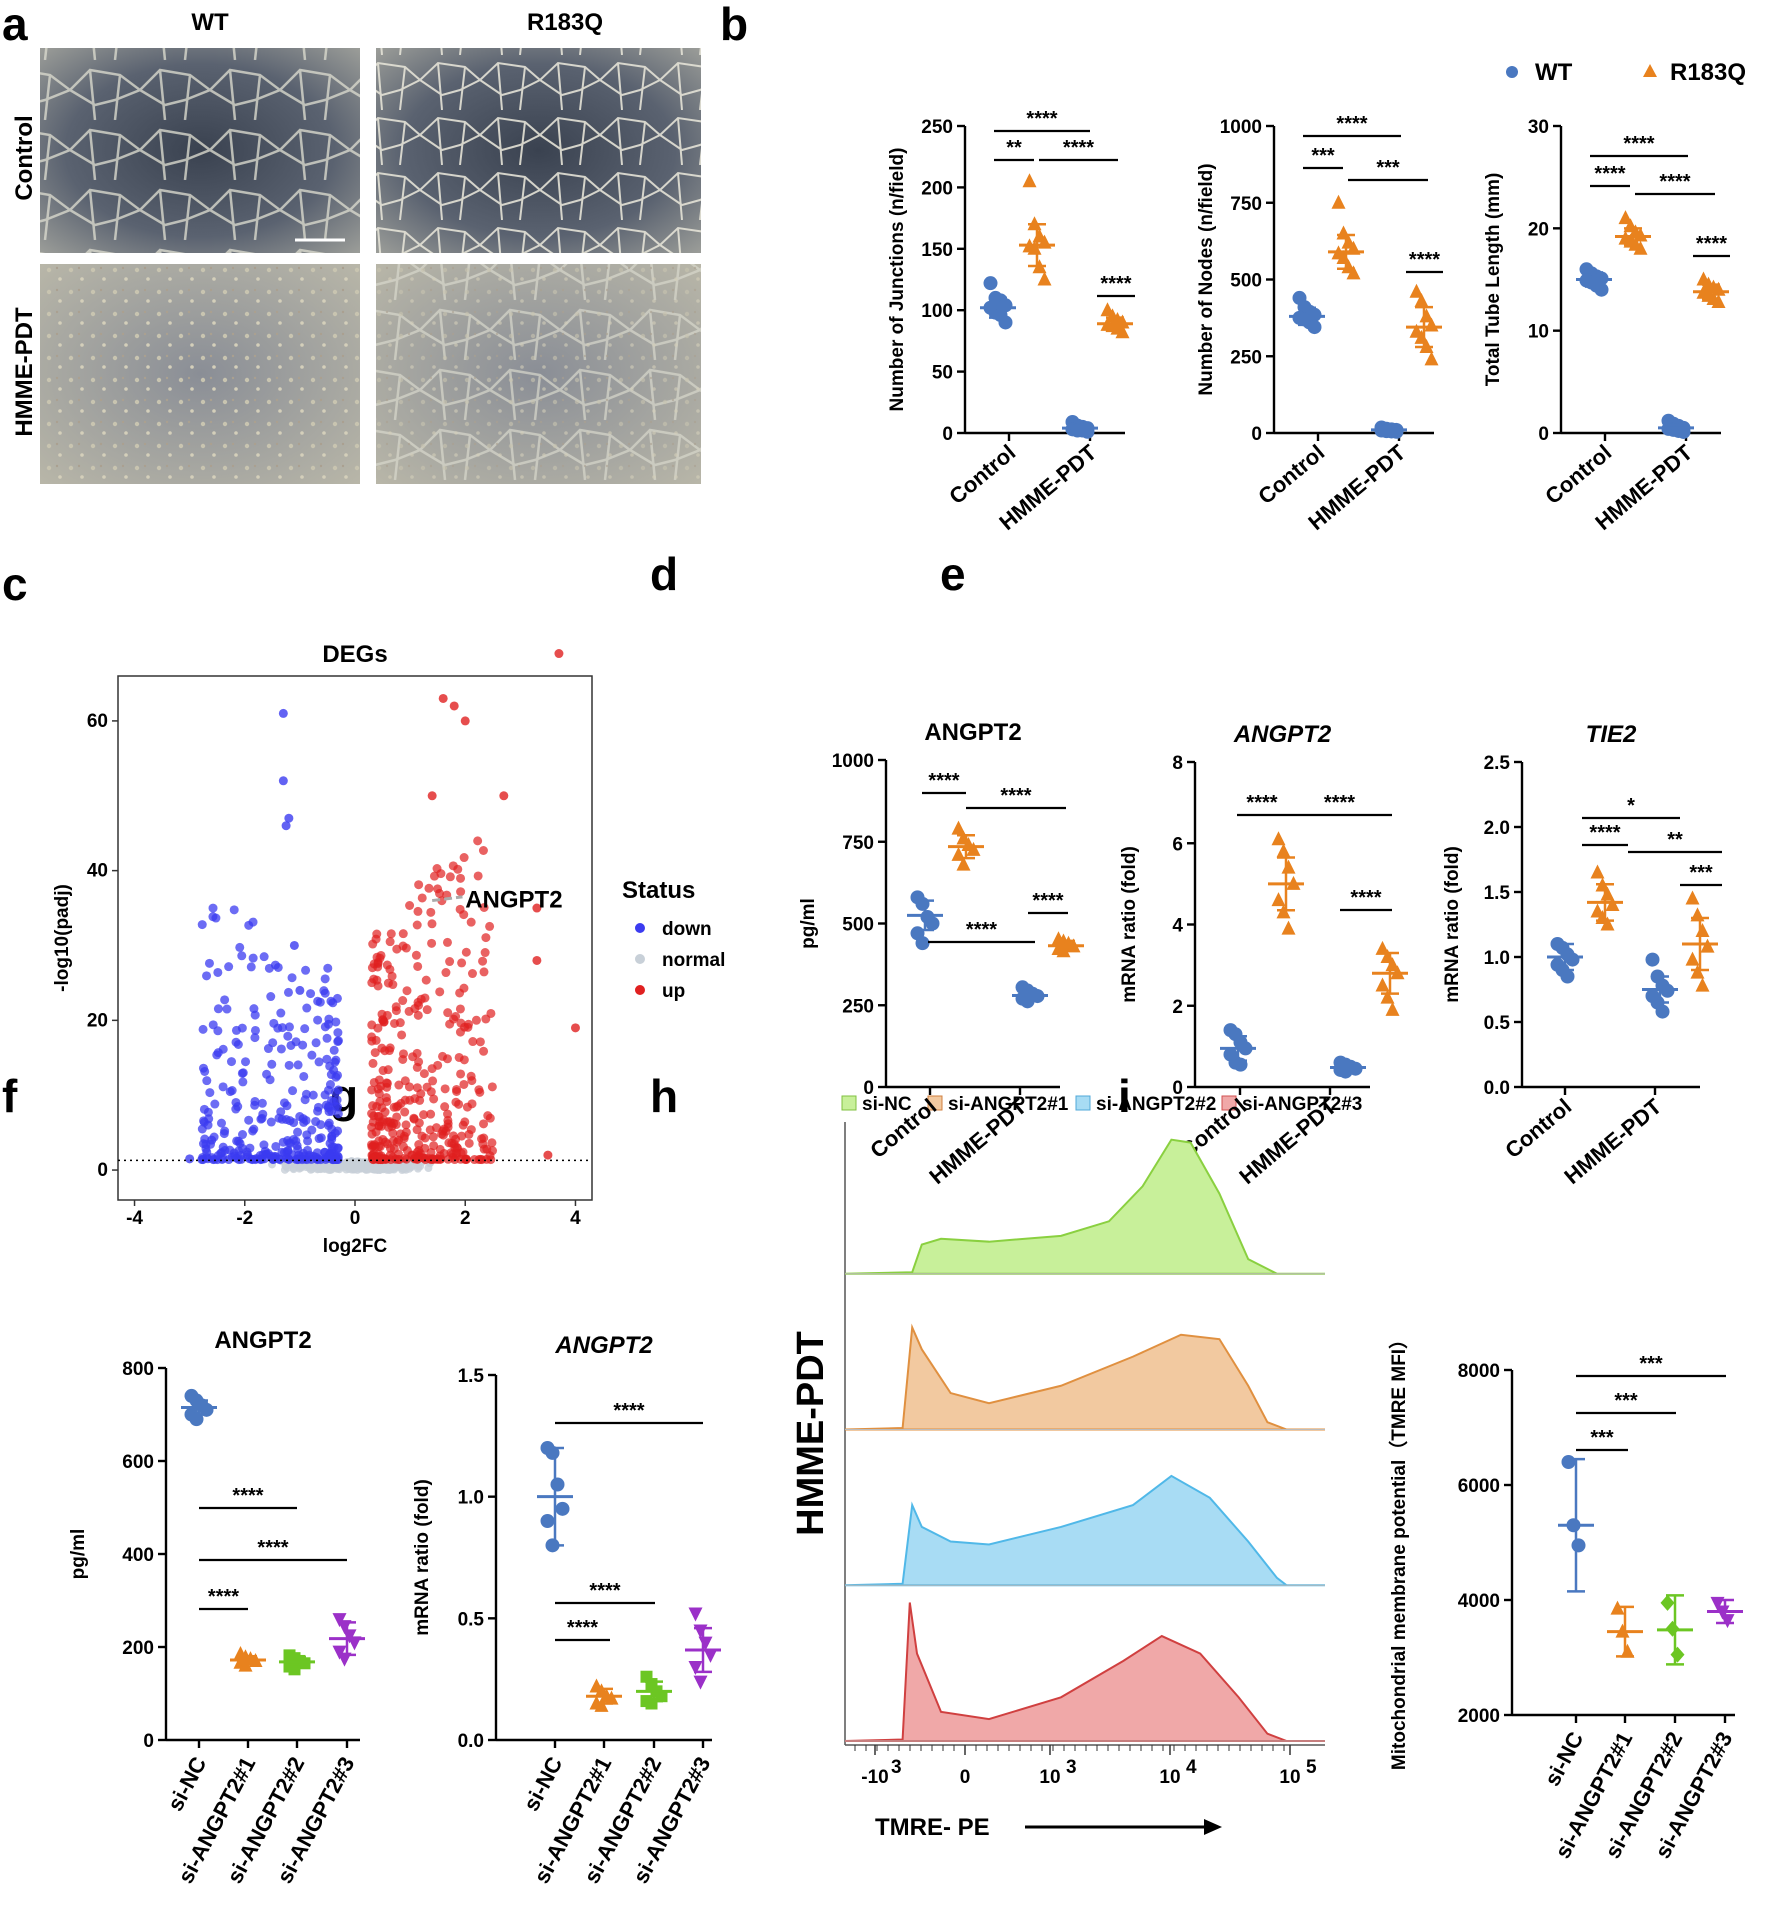  I want to click on legend-label: up, so click(673, 991).